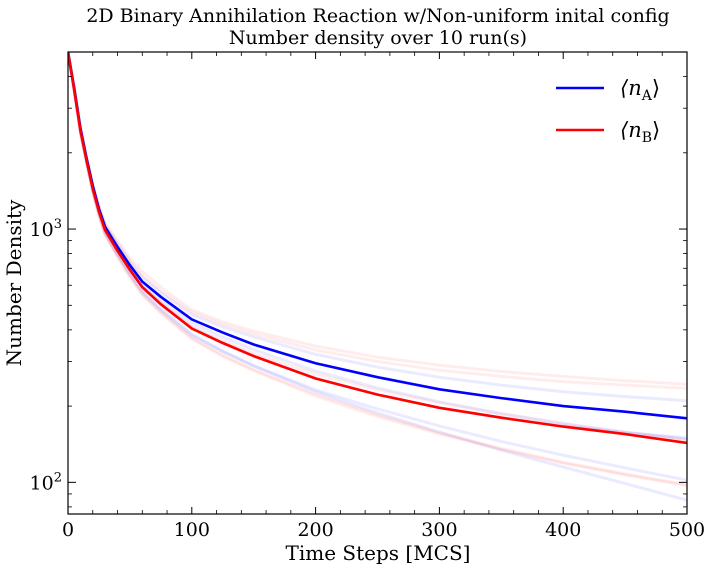  Describe the element at coordinates (608, 111) in the screenshot. I see `legend: ⟨nA⟩ ⟨nB⟩` at that location.